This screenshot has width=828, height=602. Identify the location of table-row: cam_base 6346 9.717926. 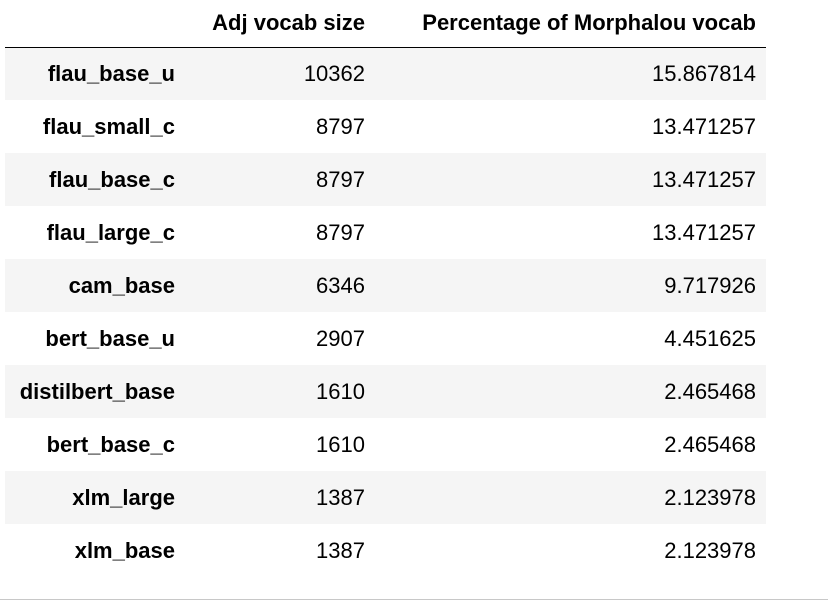
(385, 285).